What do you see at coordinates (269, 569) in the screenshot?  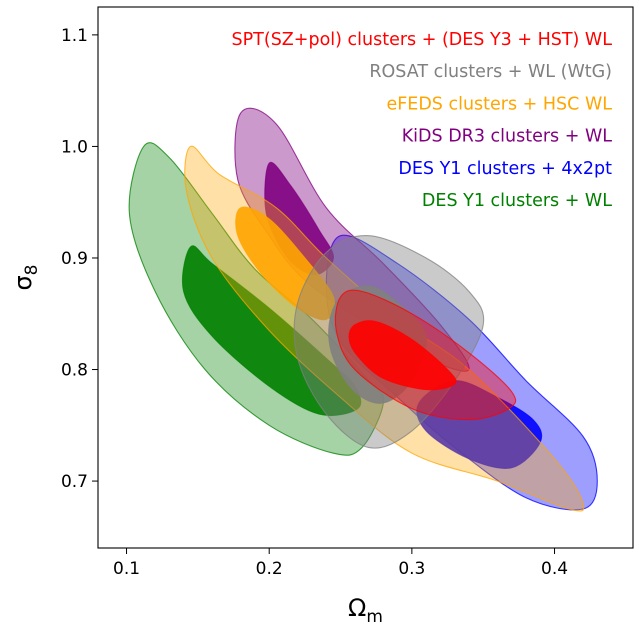 I see `x-tick-label: 0.2` at bounding box center [269, 569].